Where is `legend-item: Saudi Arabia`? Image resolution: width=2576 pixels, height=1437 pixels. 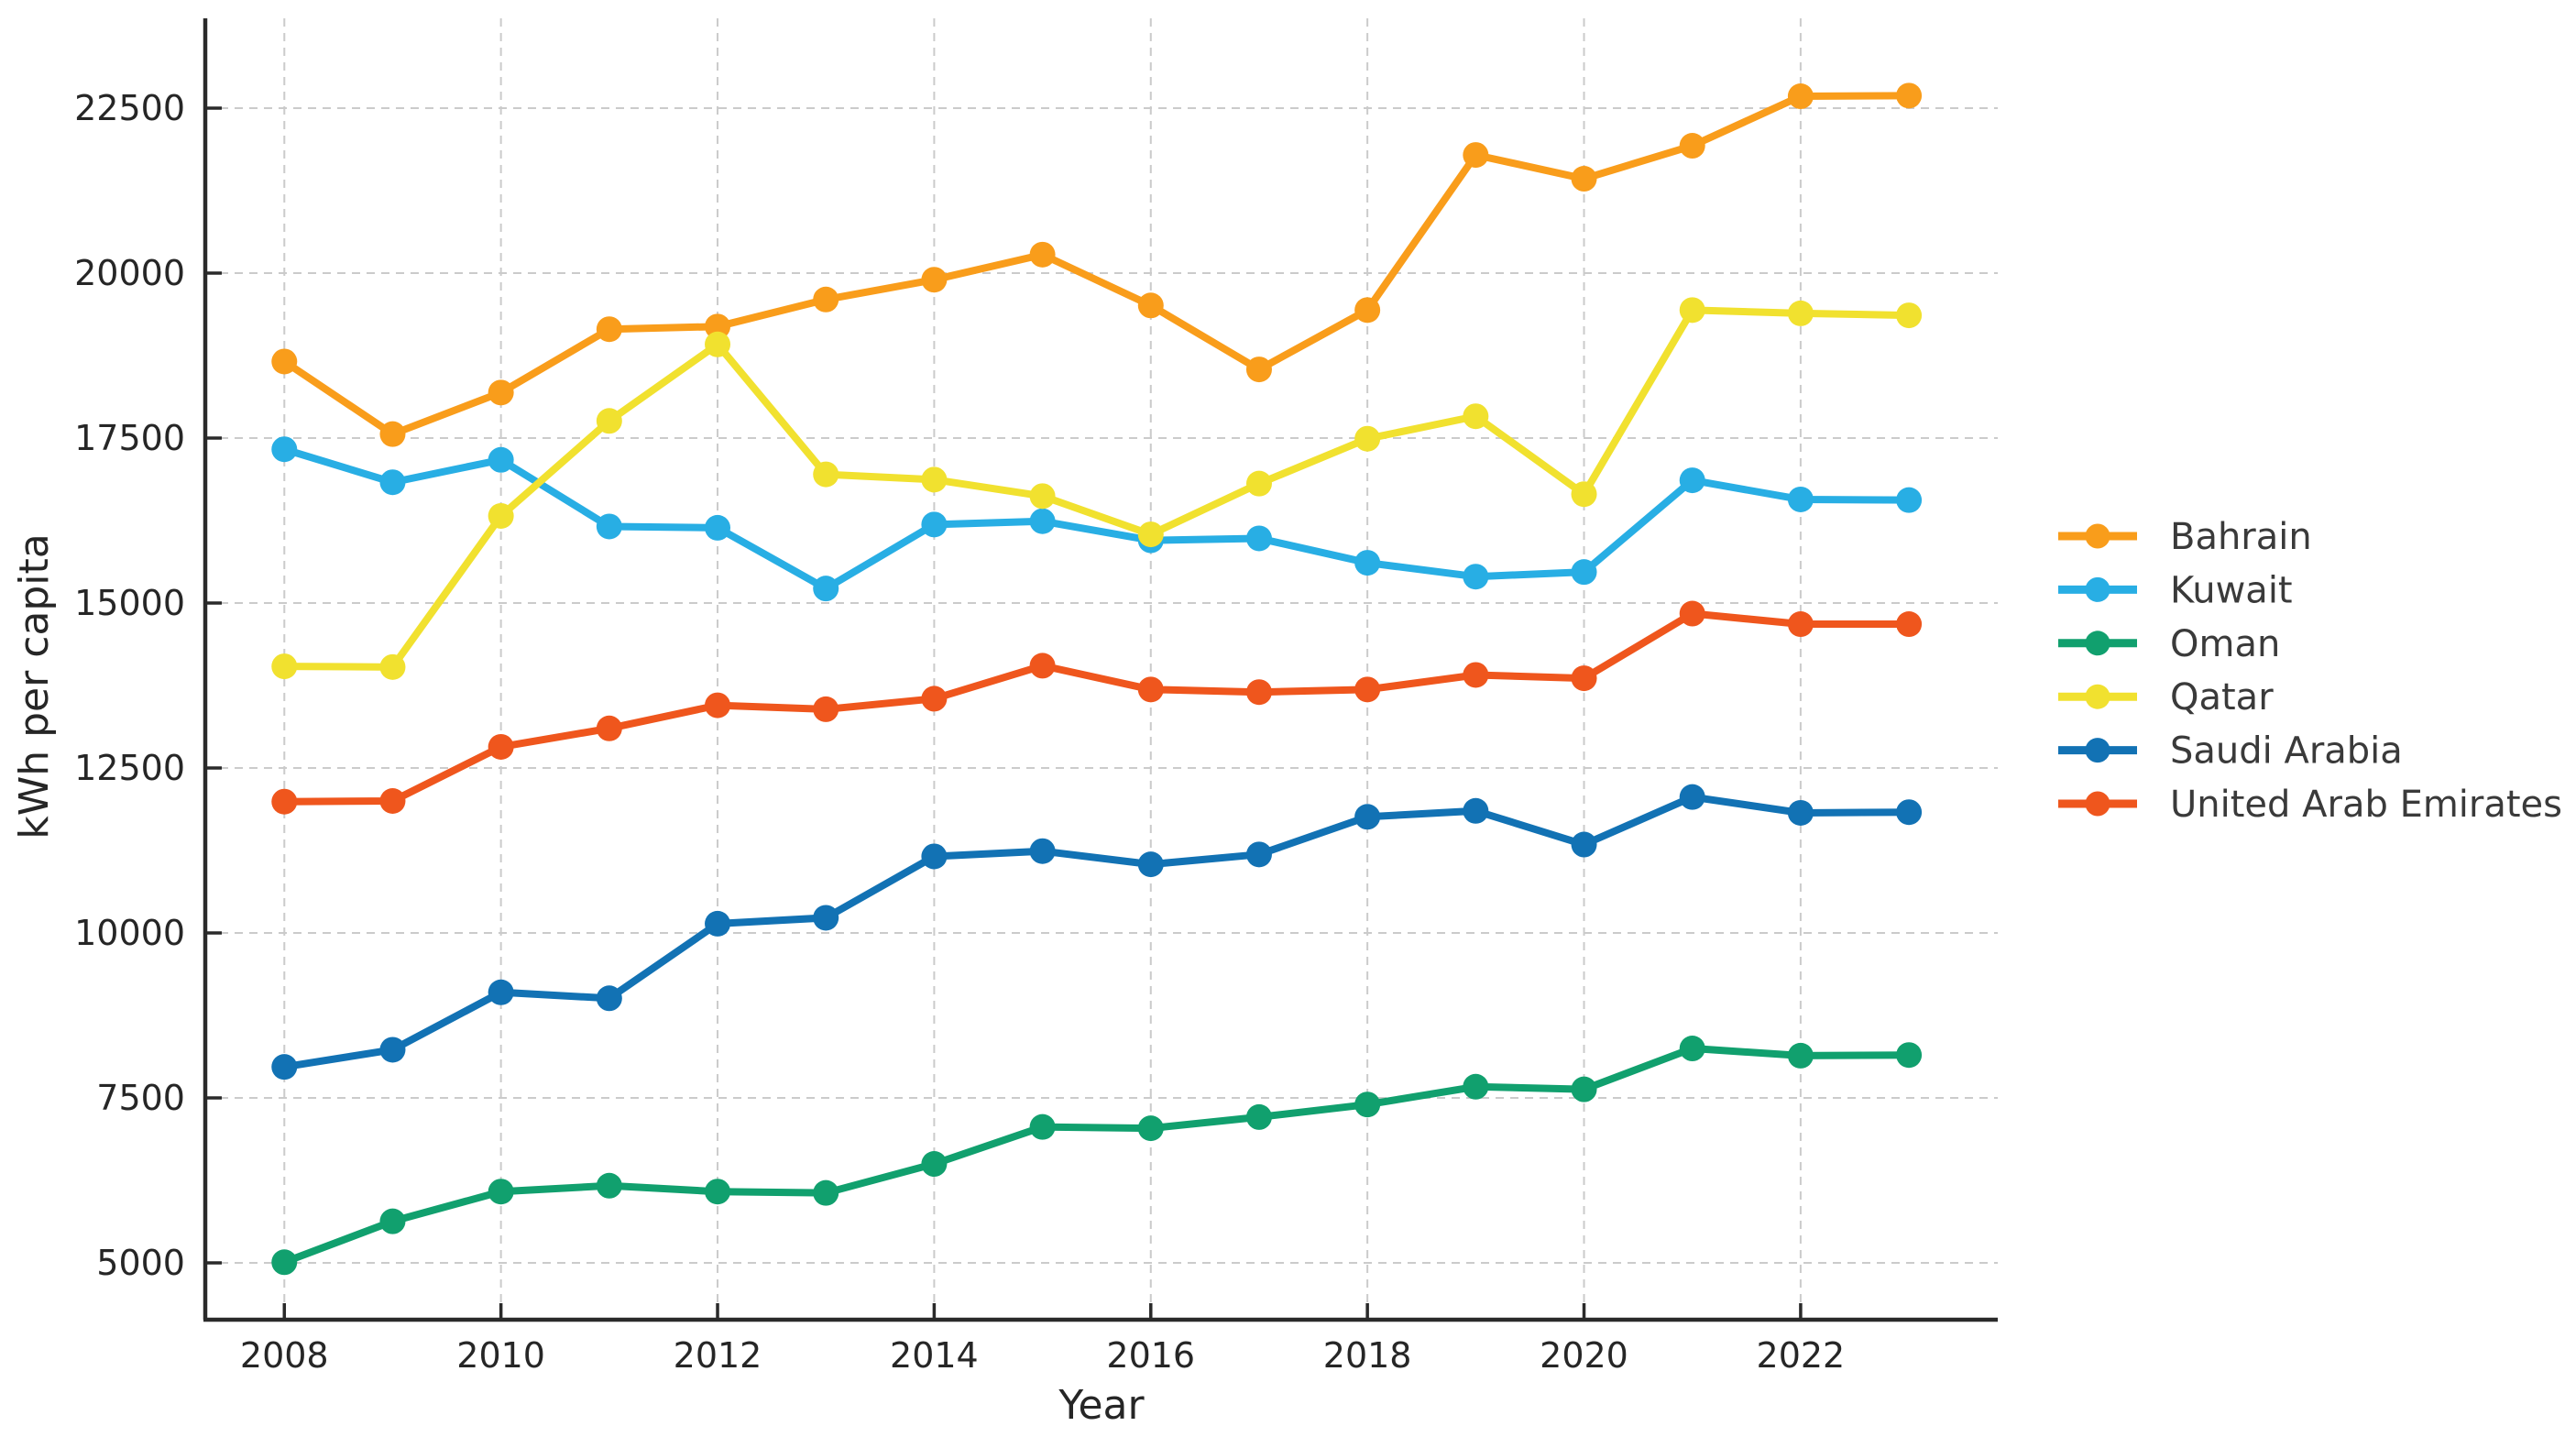 legend-item: Saudi Arabia is located at coordinates (2230, 752).